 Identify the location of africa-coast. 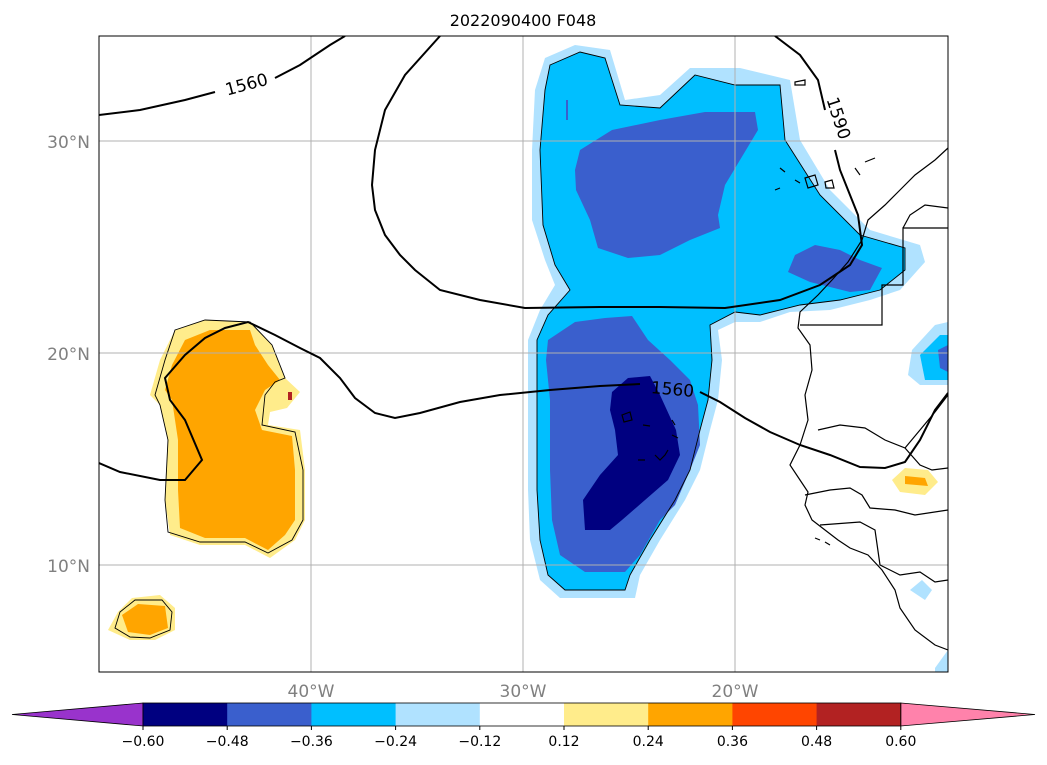
(868, 399).